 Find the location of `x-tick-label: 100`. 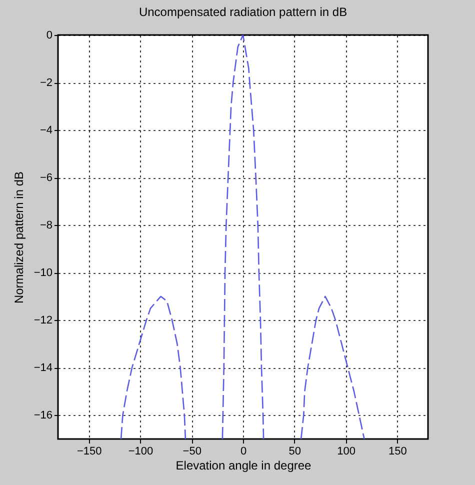

x-tick-label: 100 is located at coordinates (346, 452).